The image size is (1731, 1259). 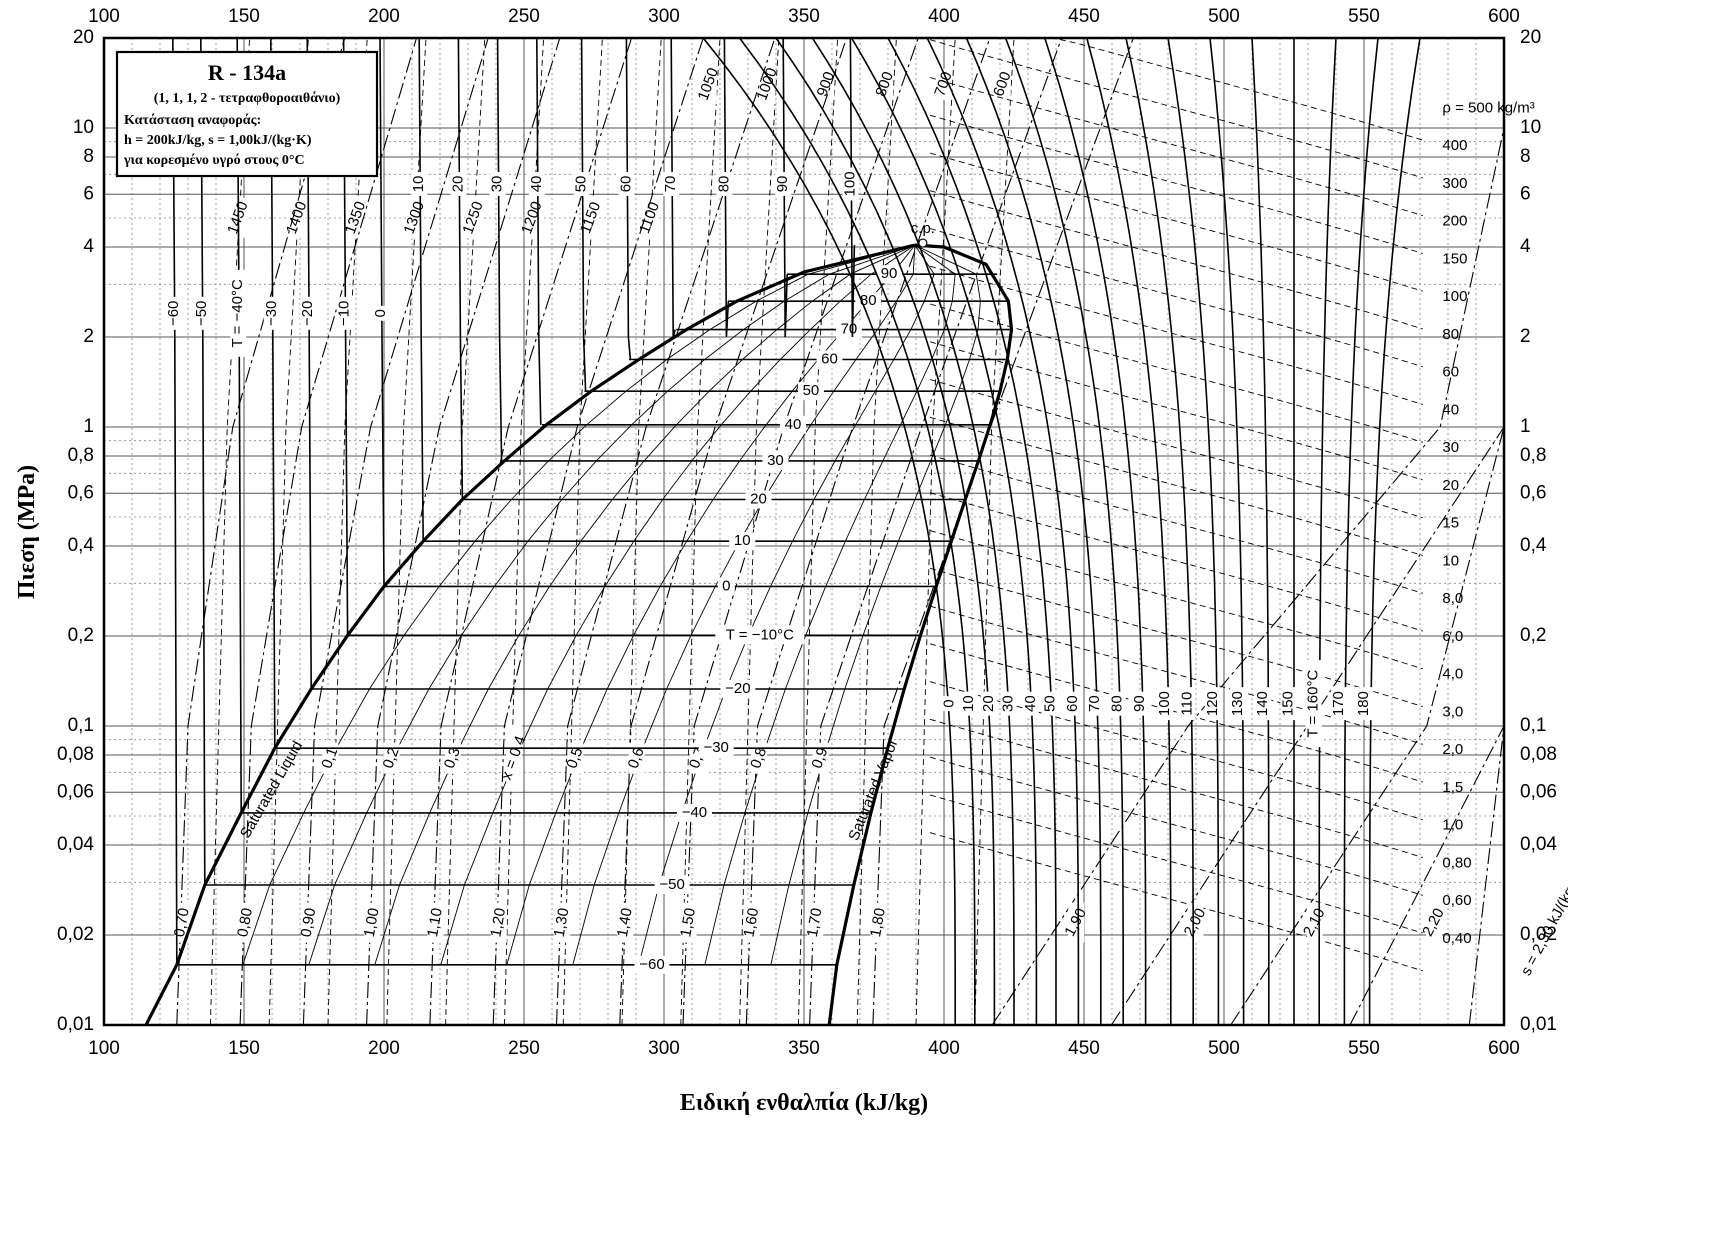 What do you see at coordinates (742, 540) in the screenshot?
I see `isotherm-label: 10` at bounding box center [742, 540].